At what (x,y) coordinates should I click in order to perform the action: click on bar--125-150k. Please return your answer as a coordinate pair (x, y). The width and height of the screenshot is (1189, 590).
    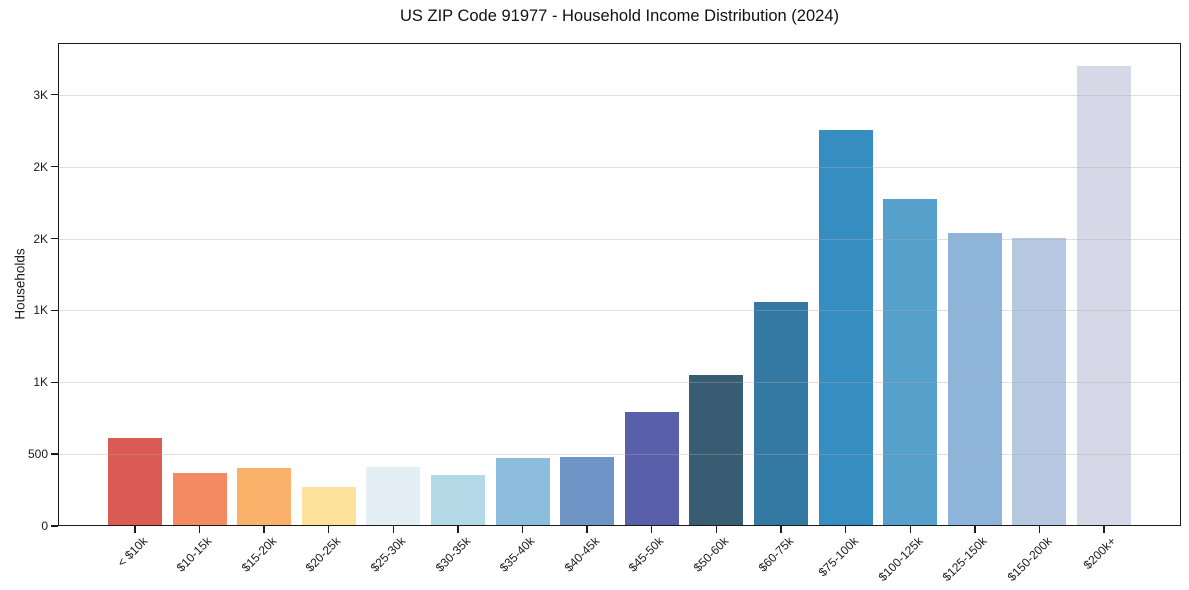
    Looking at the image, I should click on (974, 379).